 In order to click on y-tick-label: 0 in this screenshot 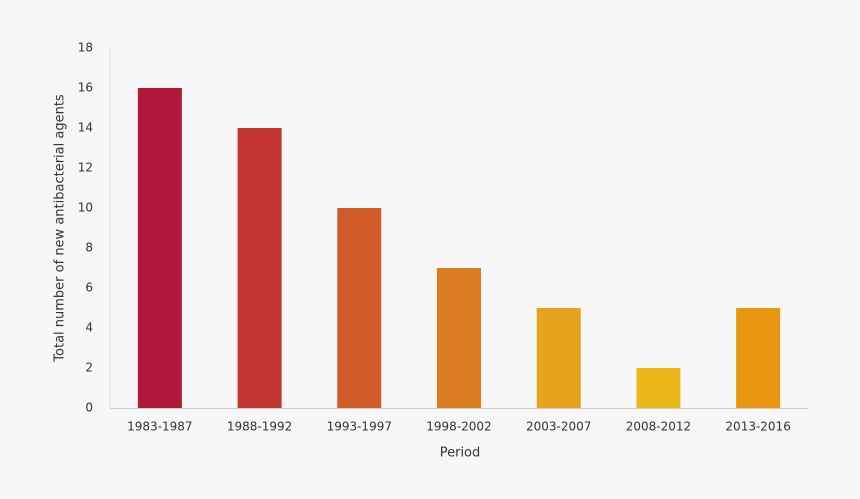, I will do `click(89, 408)`.